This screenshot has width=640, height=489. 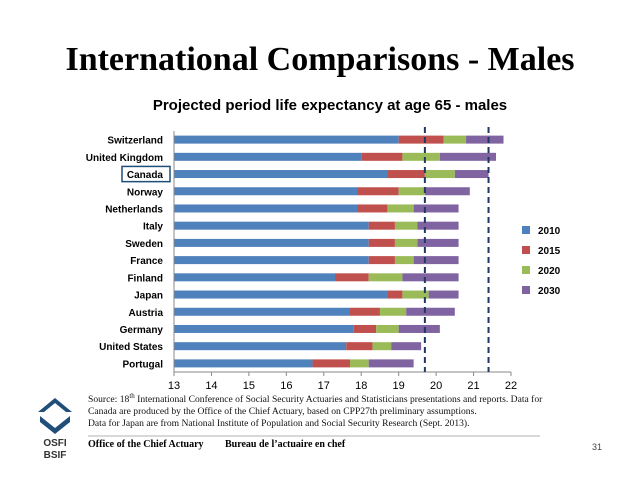 I want to click on legend-label: 2030, so click(x=549, y=291).